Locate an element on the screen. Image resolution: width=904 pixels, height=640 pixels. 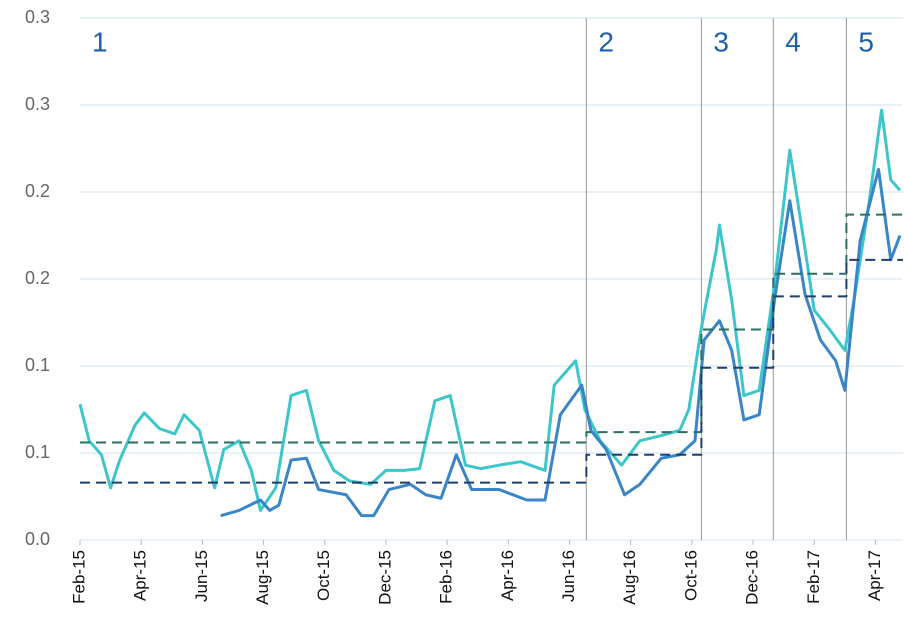
x-tick-label: Feb-17 is located at coordinates (813, 577).